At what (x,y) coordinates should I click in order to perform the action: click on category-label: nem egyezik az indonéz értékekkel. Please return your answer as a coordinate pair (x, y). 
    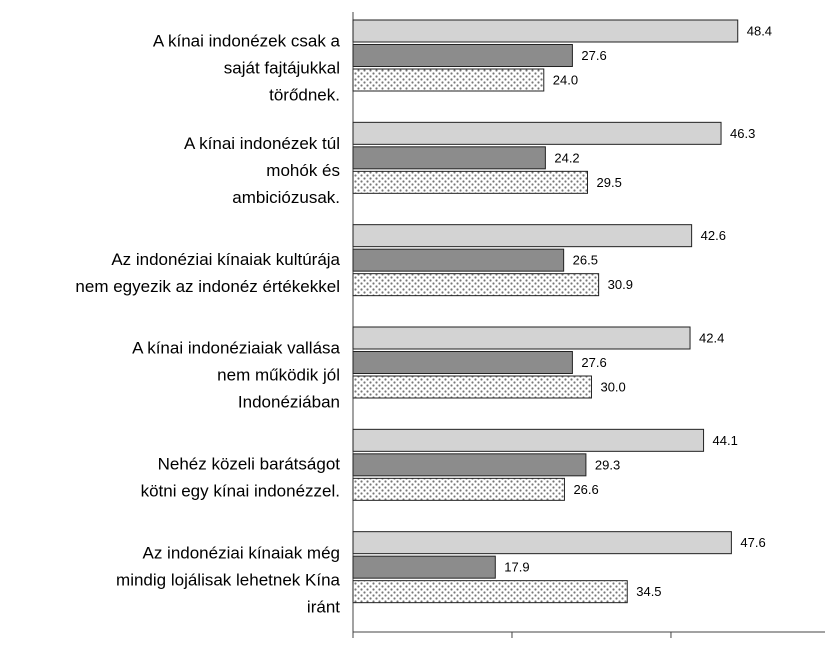
    Looking at the image, I should click on (207, 286).